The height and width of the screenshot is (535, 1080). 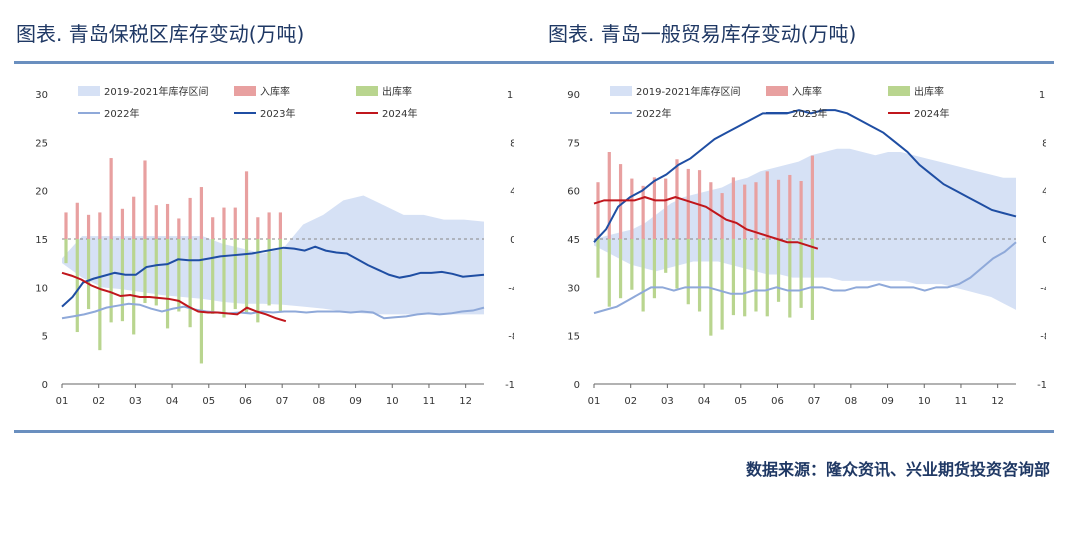 What do you see at coordinates (621, 91) in the screenshot?
I see `legend-swatch-band` at bounding box center [621, 91].